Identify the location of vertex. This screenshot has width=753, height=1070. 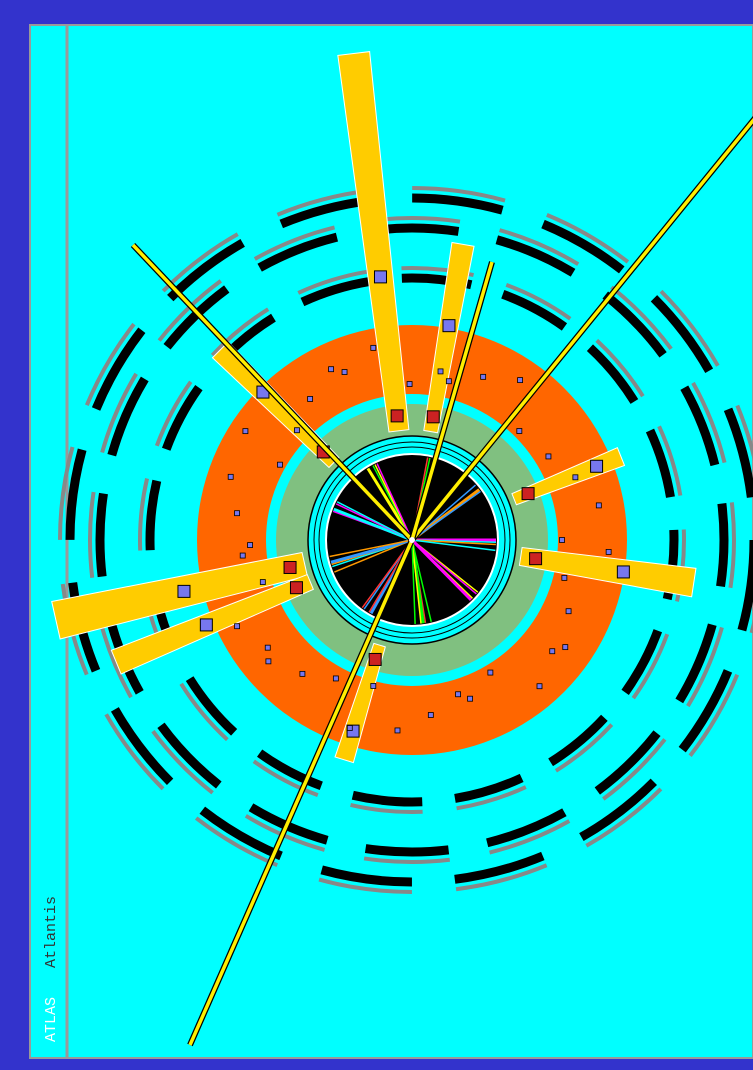
(412, 540).